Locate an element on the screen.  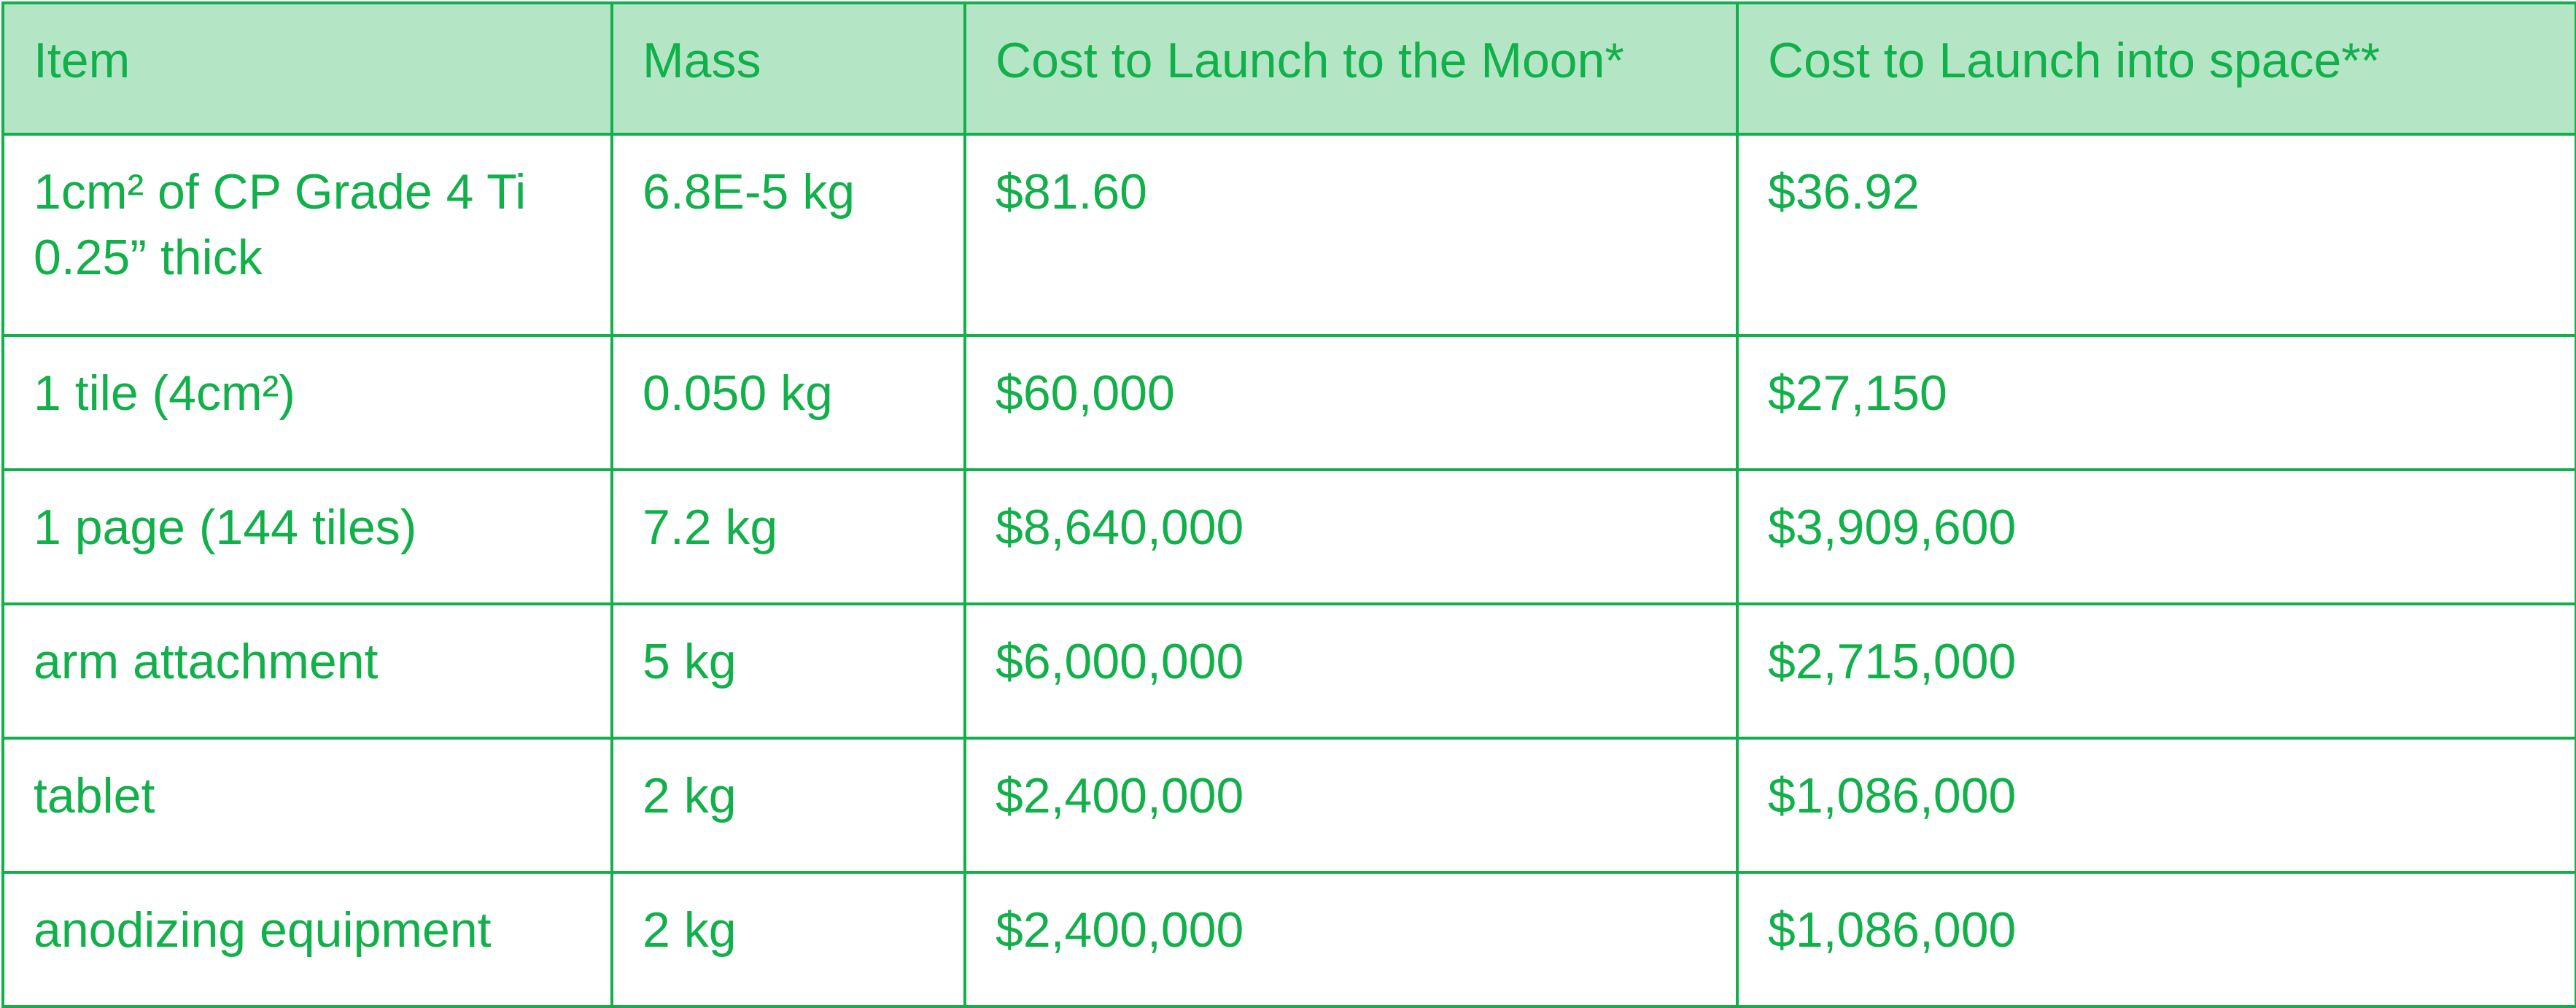
cell-cost-space: $27,150 is located at coordinates (2156, 403).